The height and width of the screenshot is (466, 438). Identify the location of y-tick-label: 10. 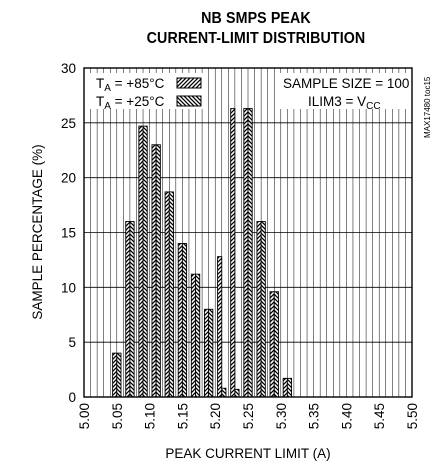
(68, 287).